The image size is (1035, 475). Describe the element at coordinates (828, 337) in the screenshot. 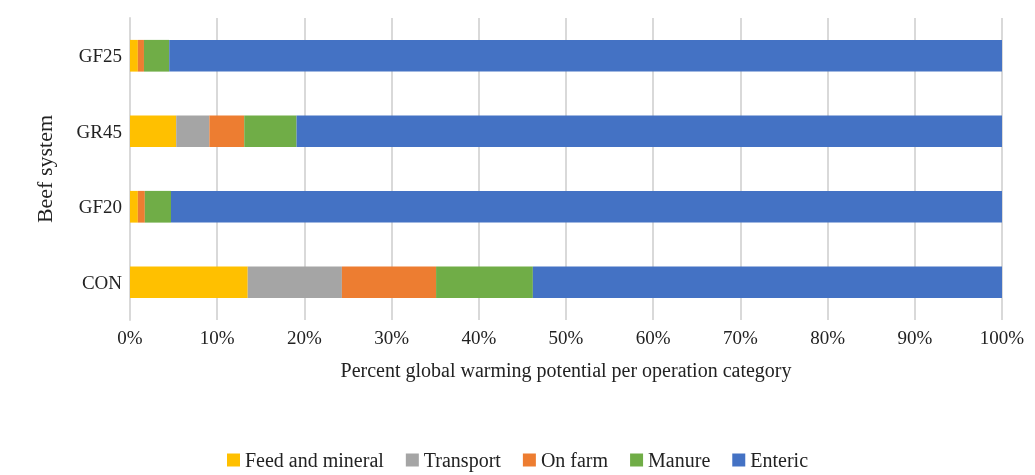

I see `x-tick-label: 80%` at that location.